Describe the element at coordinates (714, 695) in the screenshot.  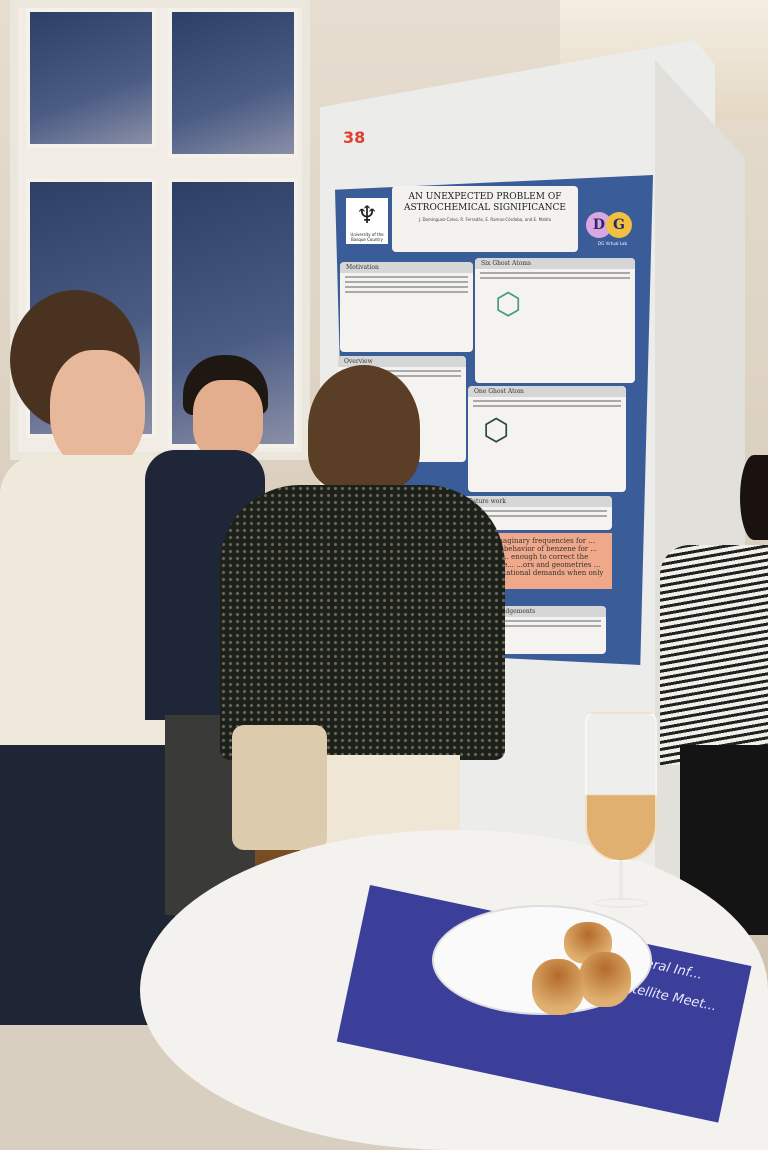
I see `person-striped-shirt` at that location.